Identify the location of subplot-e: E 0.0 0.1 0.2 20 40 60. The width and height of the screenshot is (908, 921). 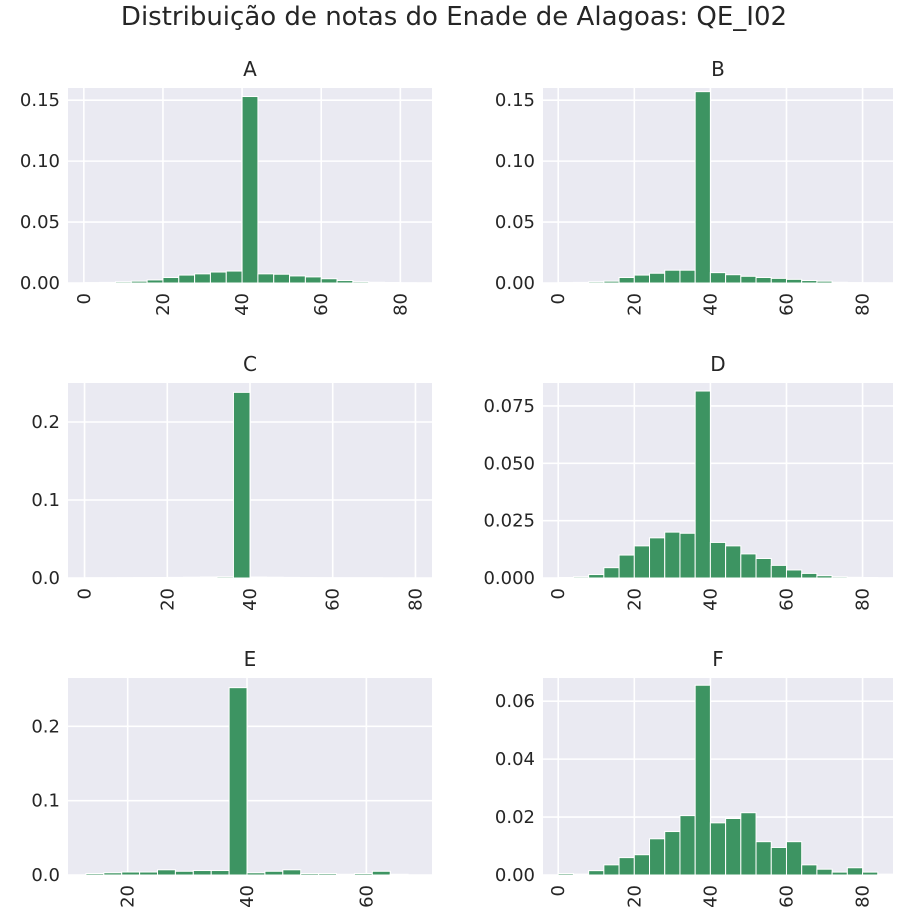
(231, 777).